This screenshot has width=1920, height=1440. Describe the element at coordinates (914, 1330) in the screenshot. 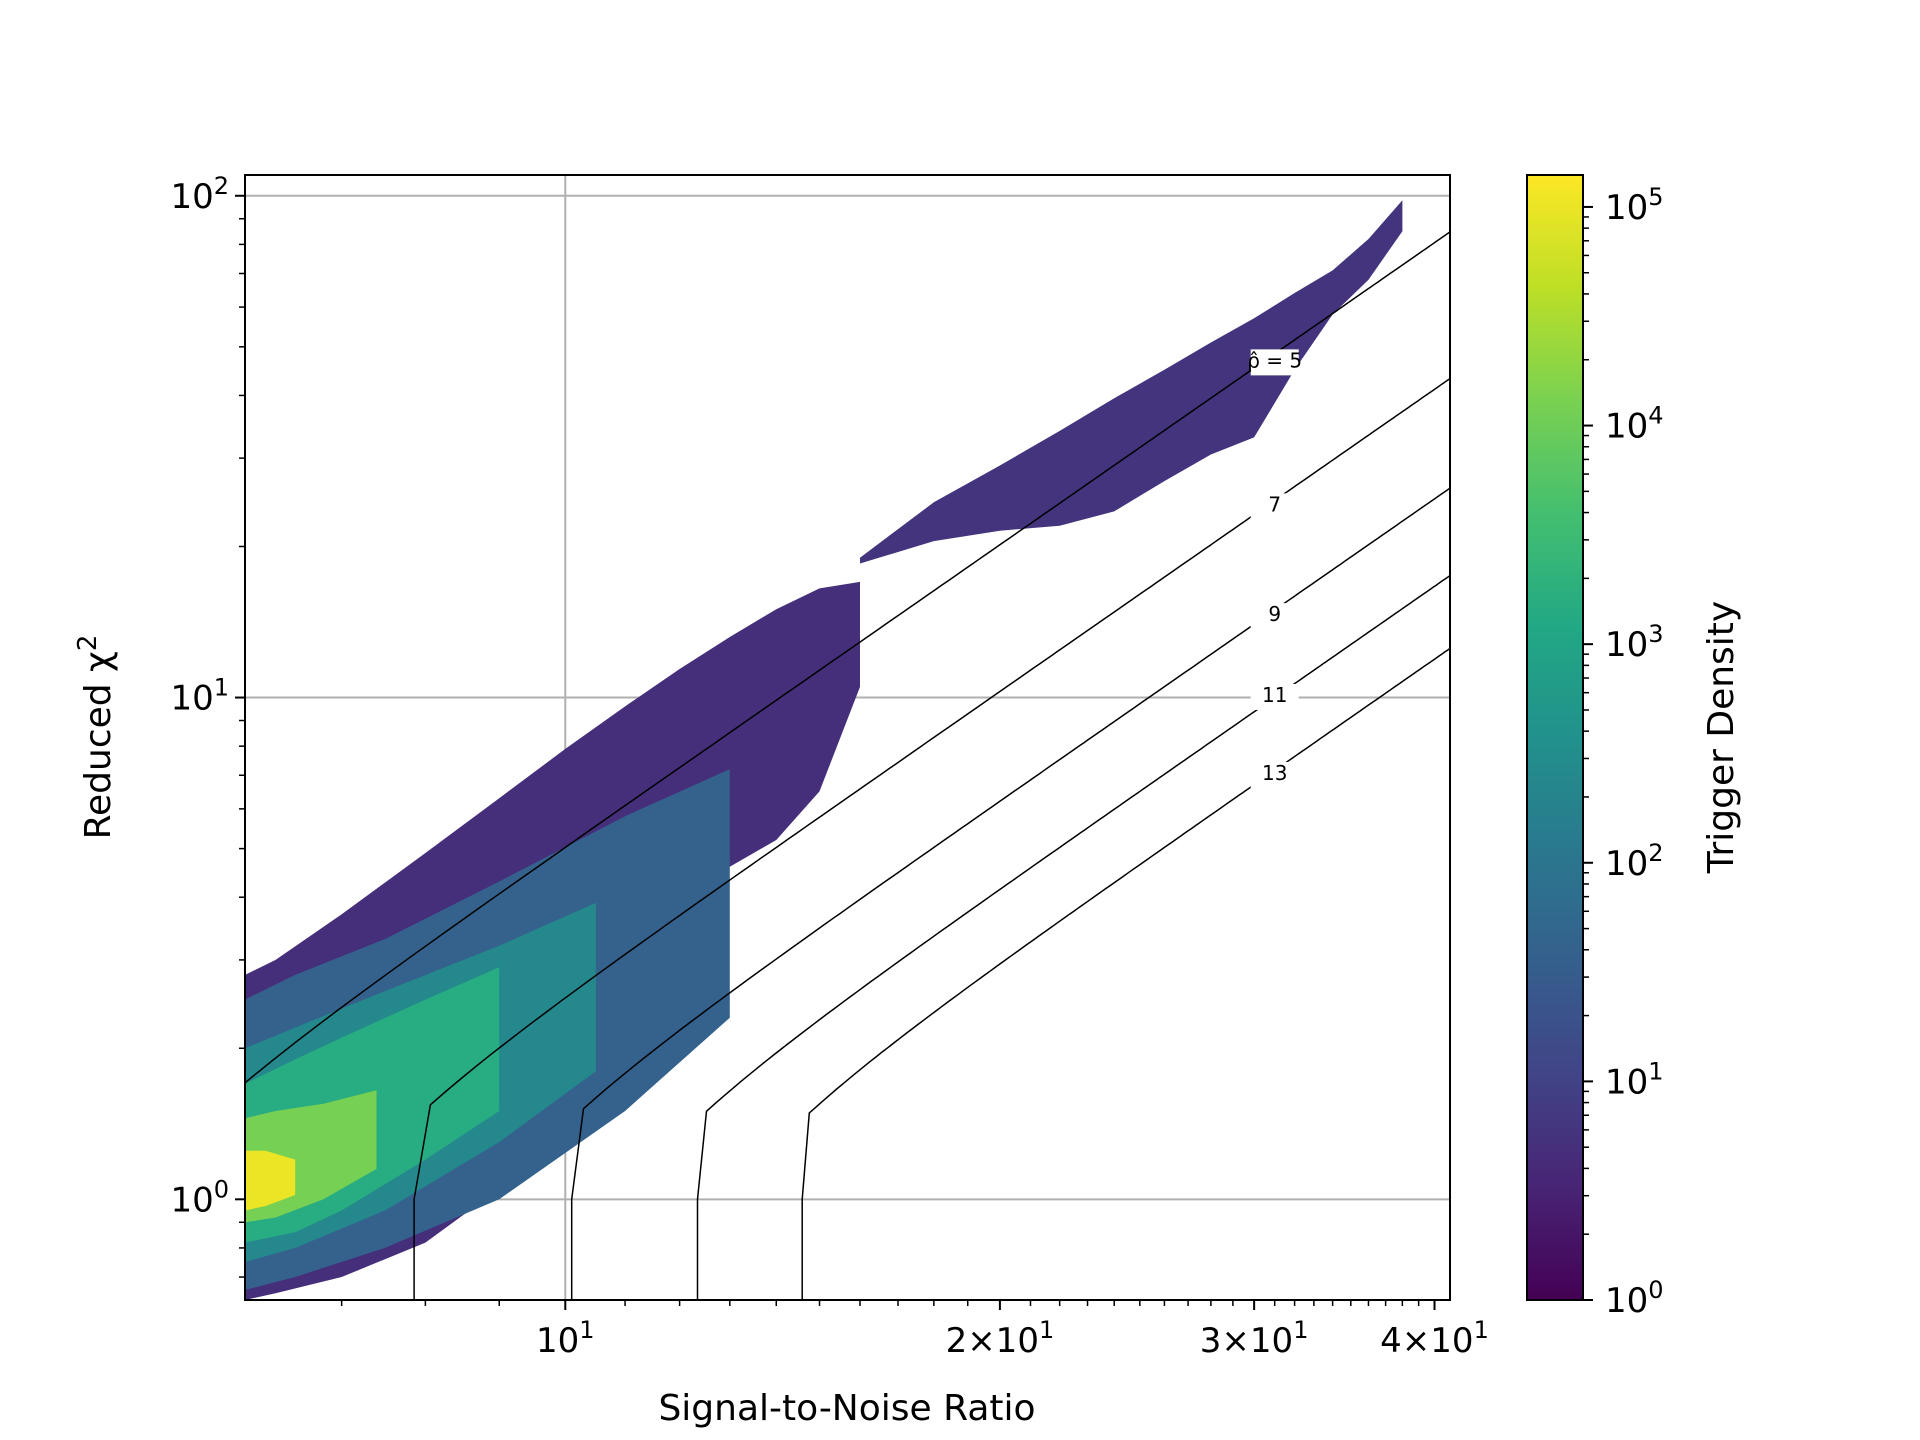

I see `x-axis-ticks: 101 2×101 3×101 4×101` at that location.